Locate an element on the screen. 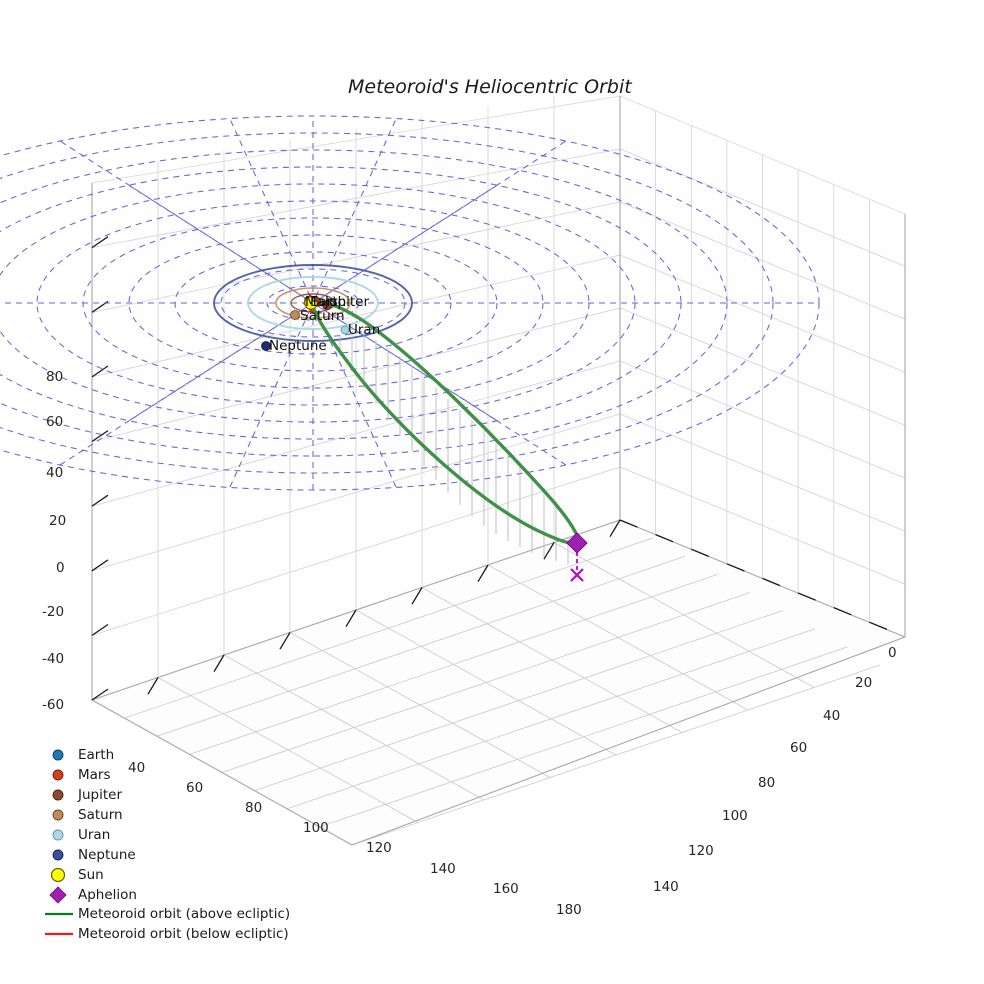 Image resolution: width=984 pixels, height=984 pixels. orbit-uran is located at coordinates (313, 303).